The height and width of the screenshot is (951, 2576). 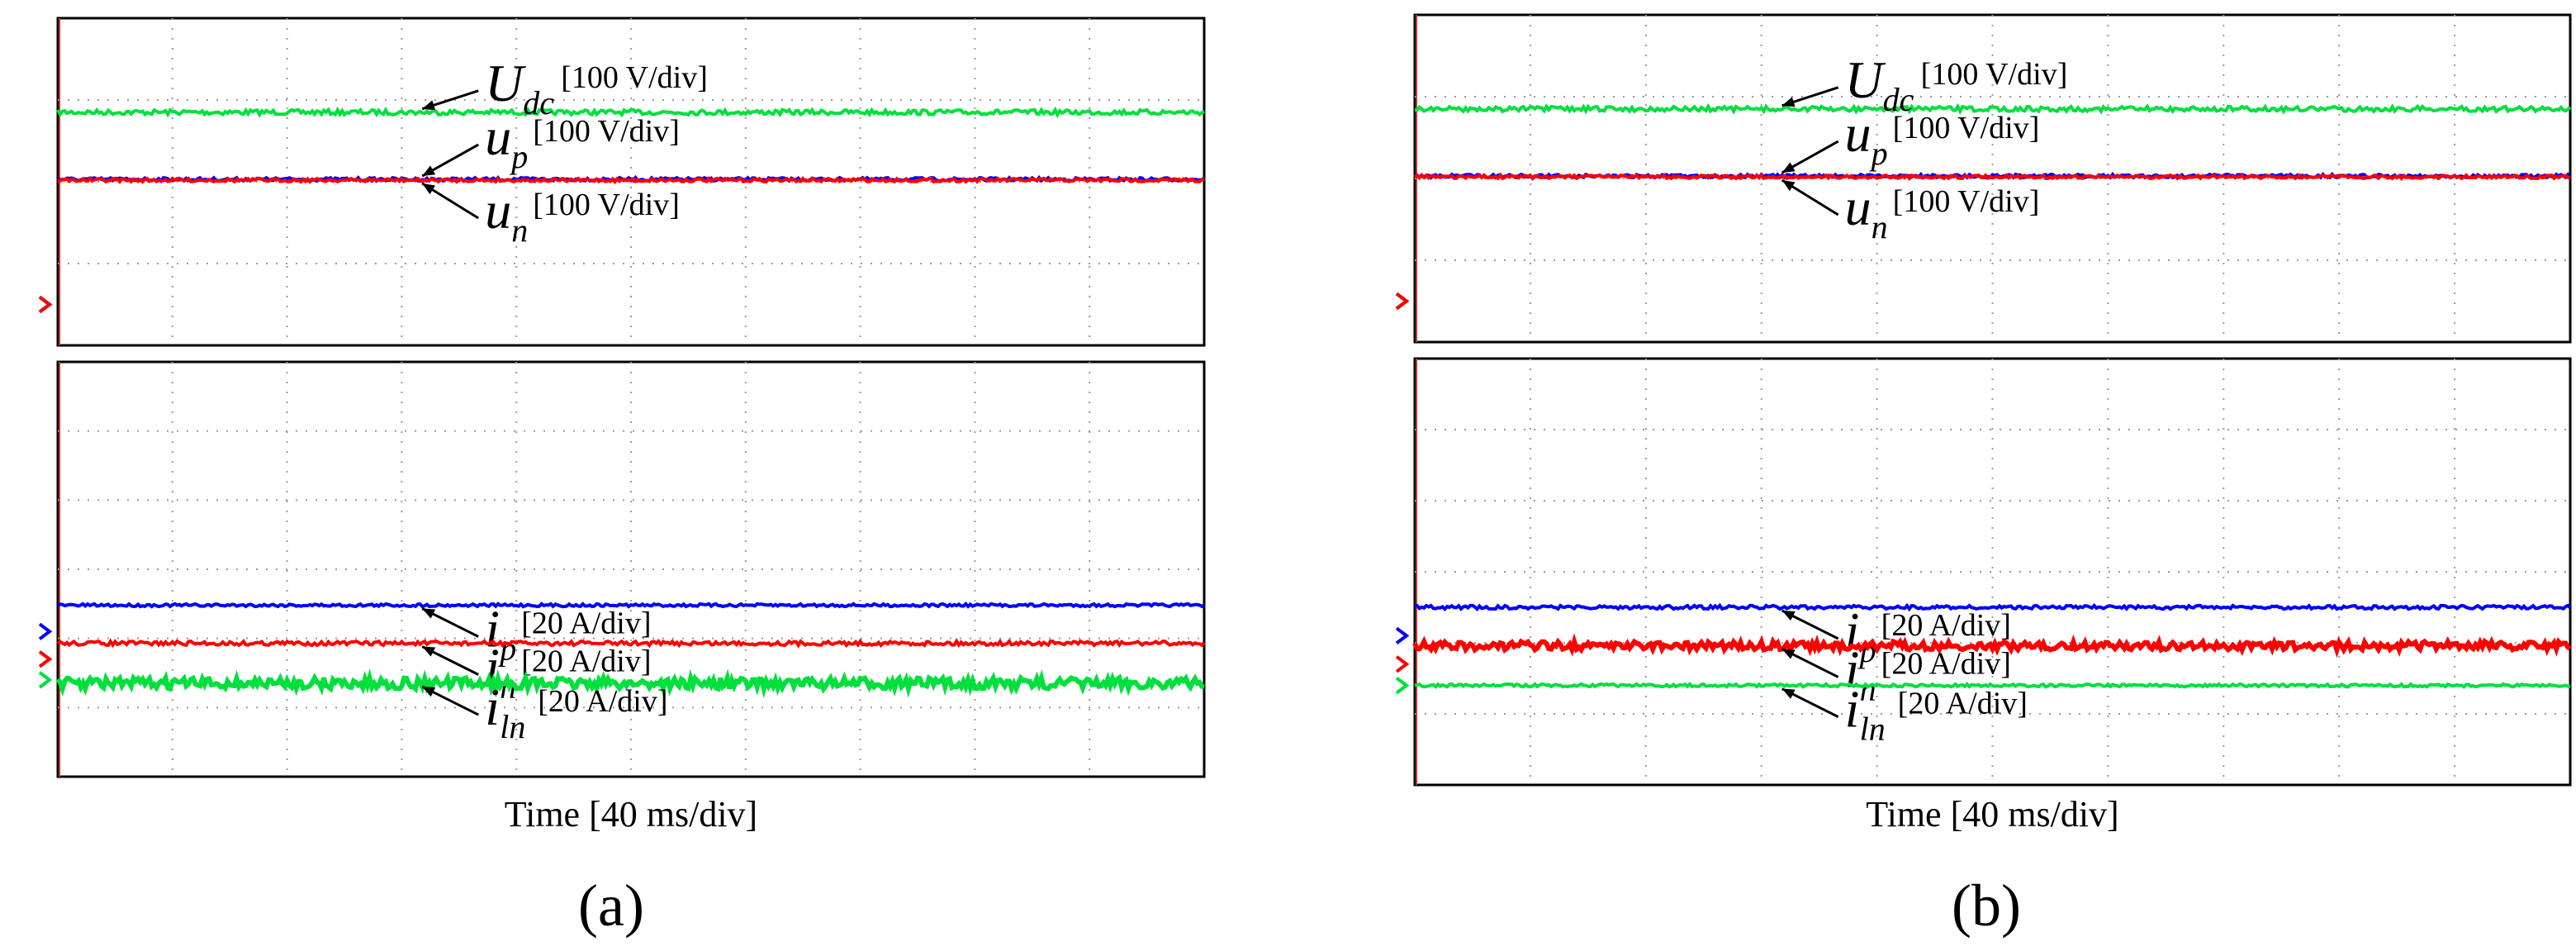 I want to click on annotation-ip: i p[20 A/div], so click(x=1896, y=635).